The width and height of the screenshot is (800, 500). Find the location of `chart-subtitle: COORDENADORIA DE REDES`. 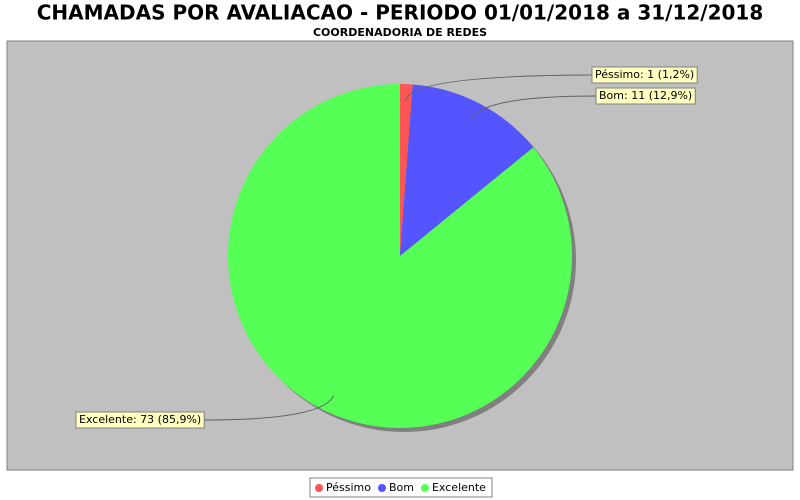

chart-subtitle: COORDENADORIA DE REDES is located at coordinates (400, 32).